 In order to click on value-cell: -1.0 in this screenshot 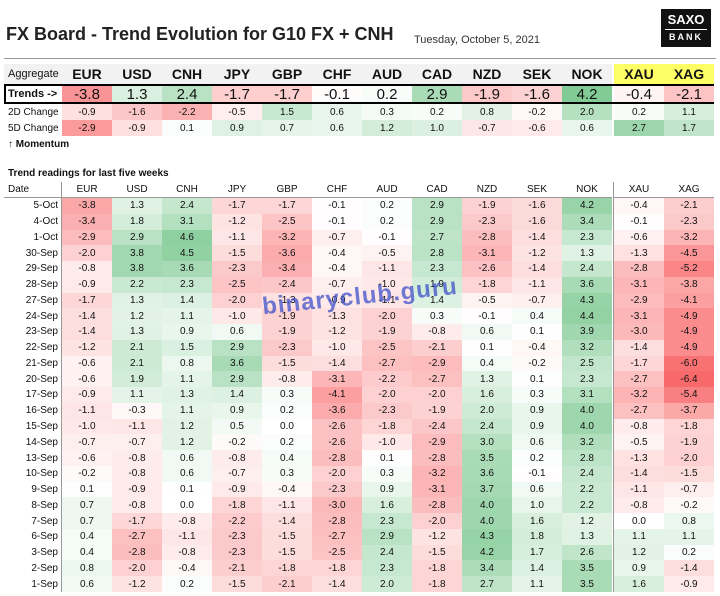, I will do `click(387, 284)`.